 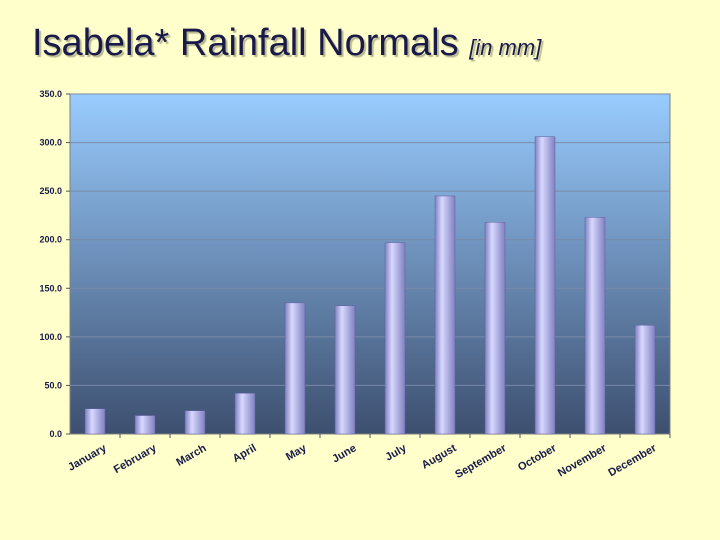 What do you see at coordinates (495, 328) in the screenshot?
I see `bar-september` at bounding box center [495, 328].